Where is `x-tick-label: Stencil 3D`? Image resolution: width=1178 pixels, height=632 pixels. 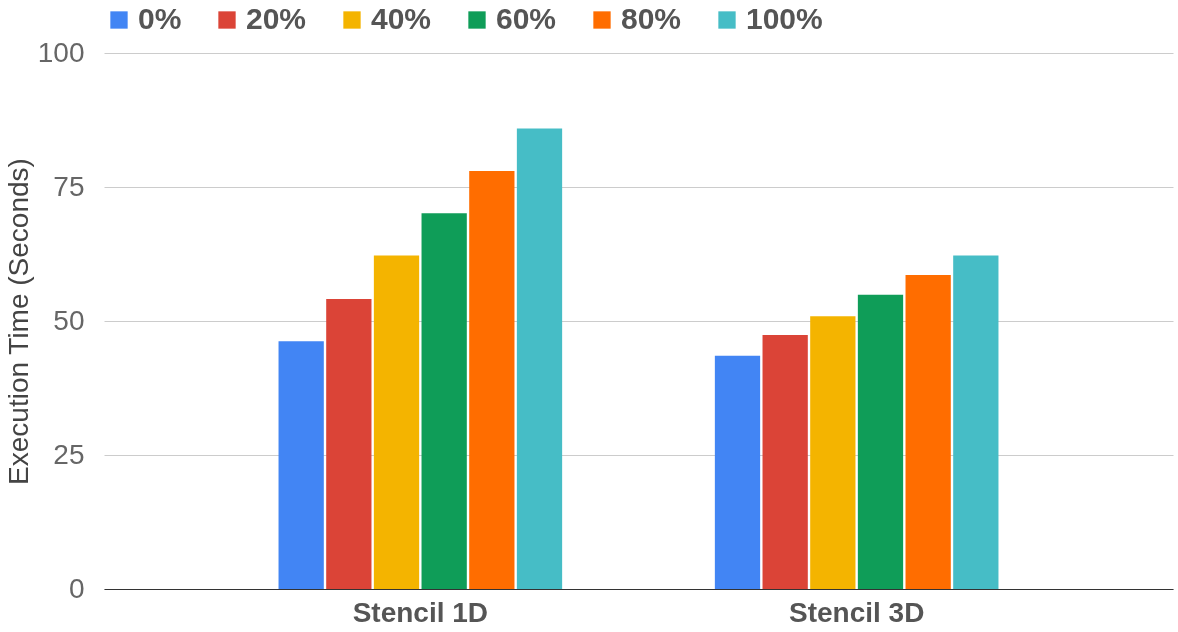 x-tick-label: Stencil 3D is located at coordinates (856, 612).